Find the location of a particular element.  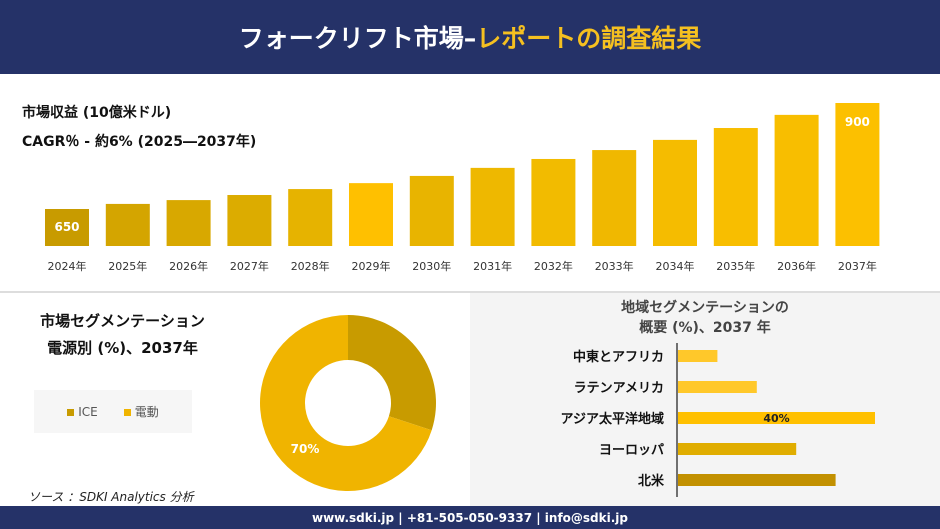

x-tick-label: 2035年 is located at coordinates (735, 266).